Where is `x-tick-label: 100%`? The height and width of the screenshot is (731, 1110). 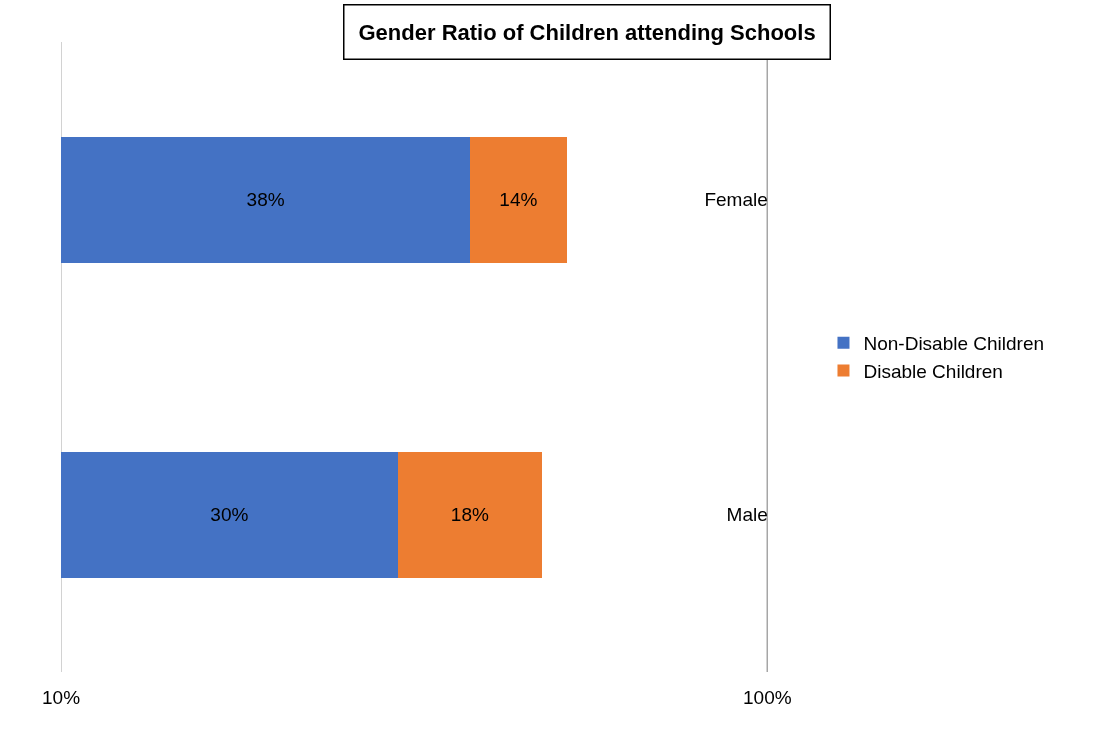
x-tick-label: 100% is located at coordinates (767, 697).